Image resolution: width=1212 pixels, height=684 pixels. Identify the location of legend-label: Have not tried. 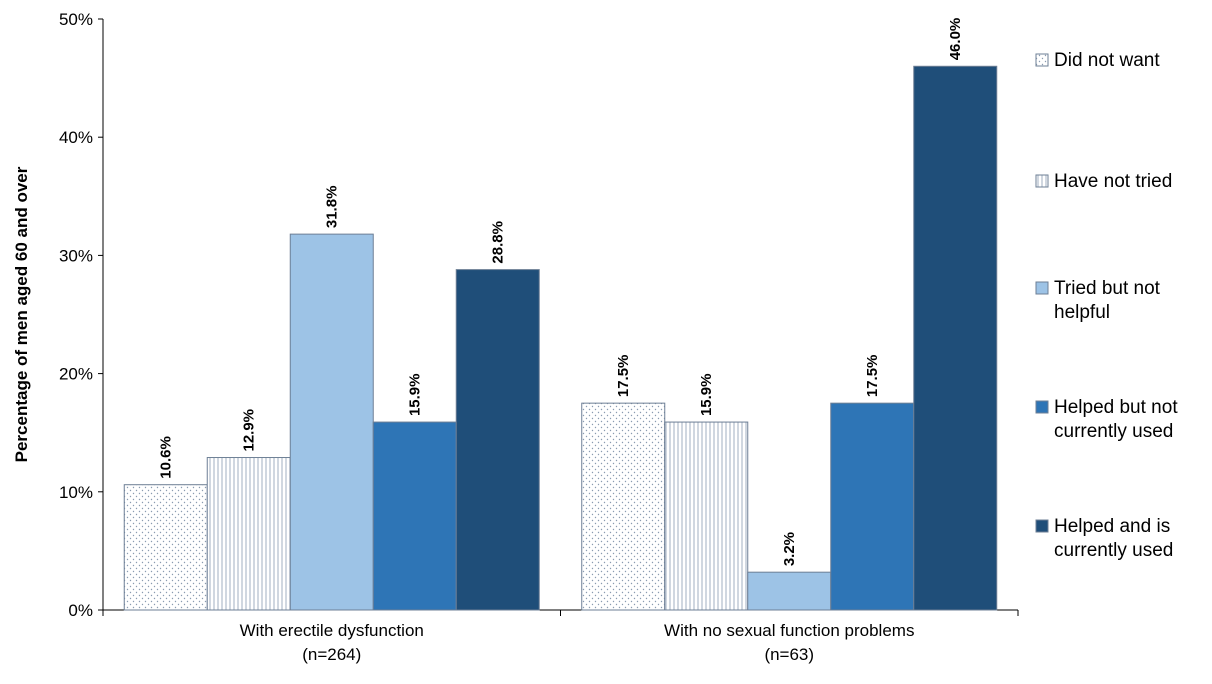
(1113, 181).